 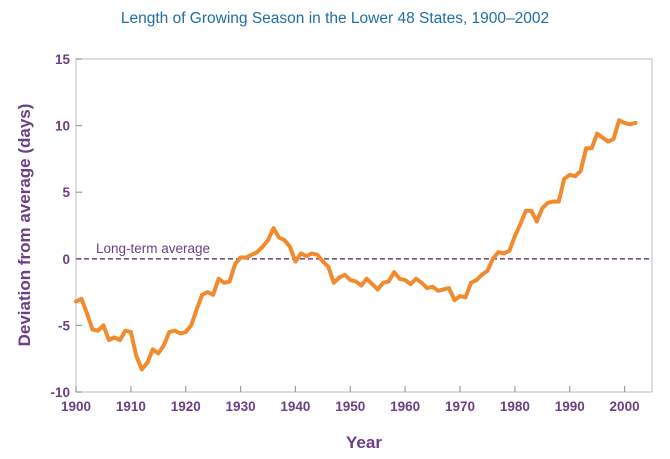 What do you see at coordinates (460, 406) in the screenshot?
I see `x-tick-label: 1970` at bounding box center [460, 406].